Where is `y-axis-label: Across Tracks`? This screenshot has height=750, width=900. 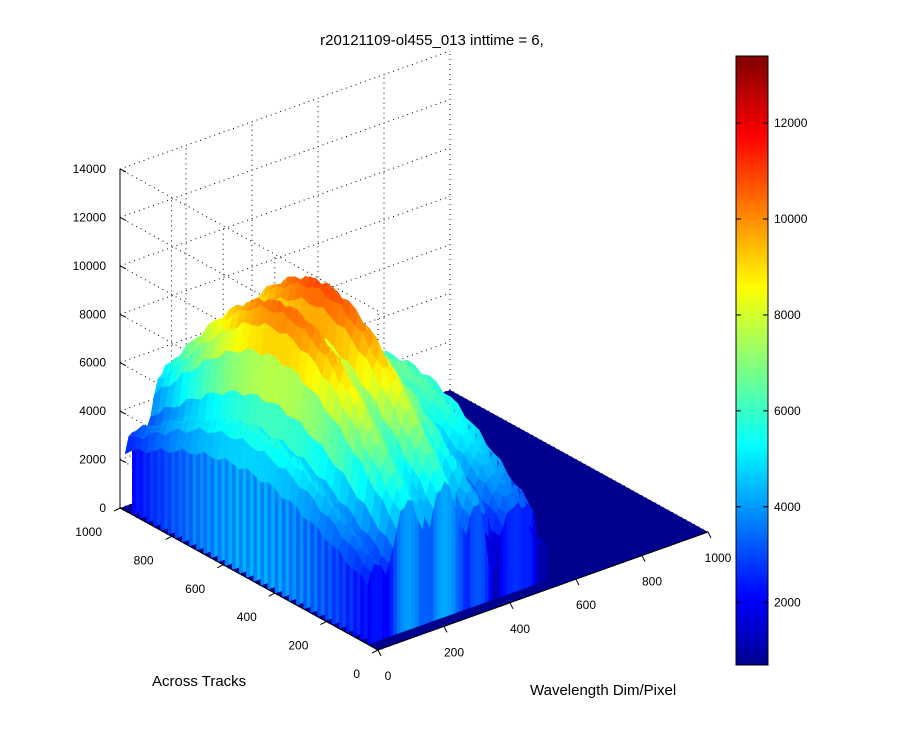
y-axis-label: Across Tracks is located at coordinates (199, 681).